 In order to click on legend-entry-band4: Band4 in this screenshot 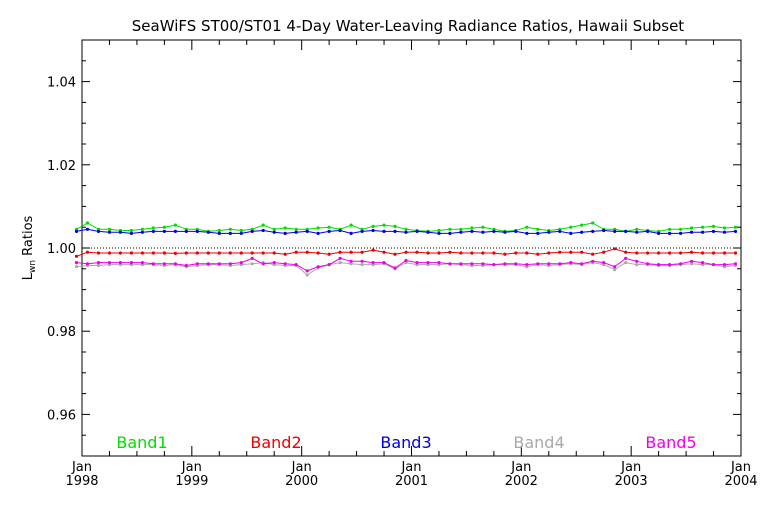, I will do `click(538, 442)`.